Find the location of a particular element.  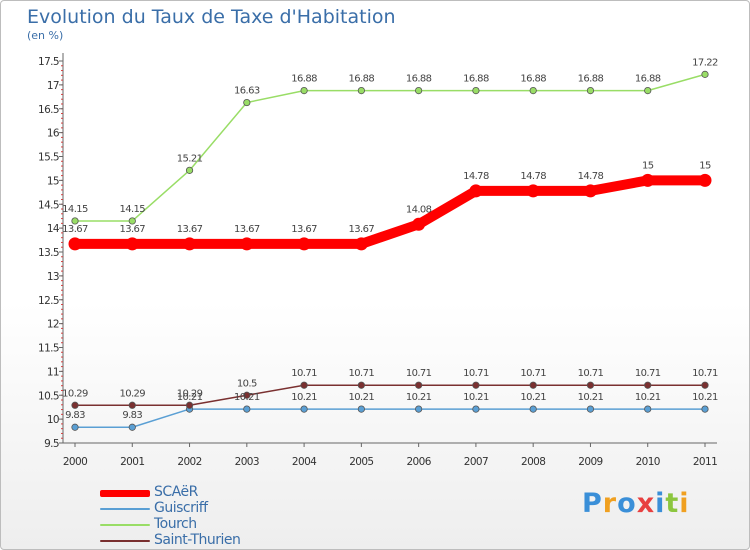

legend-item-tourch: Tourch is located at coordinates (200, 524).